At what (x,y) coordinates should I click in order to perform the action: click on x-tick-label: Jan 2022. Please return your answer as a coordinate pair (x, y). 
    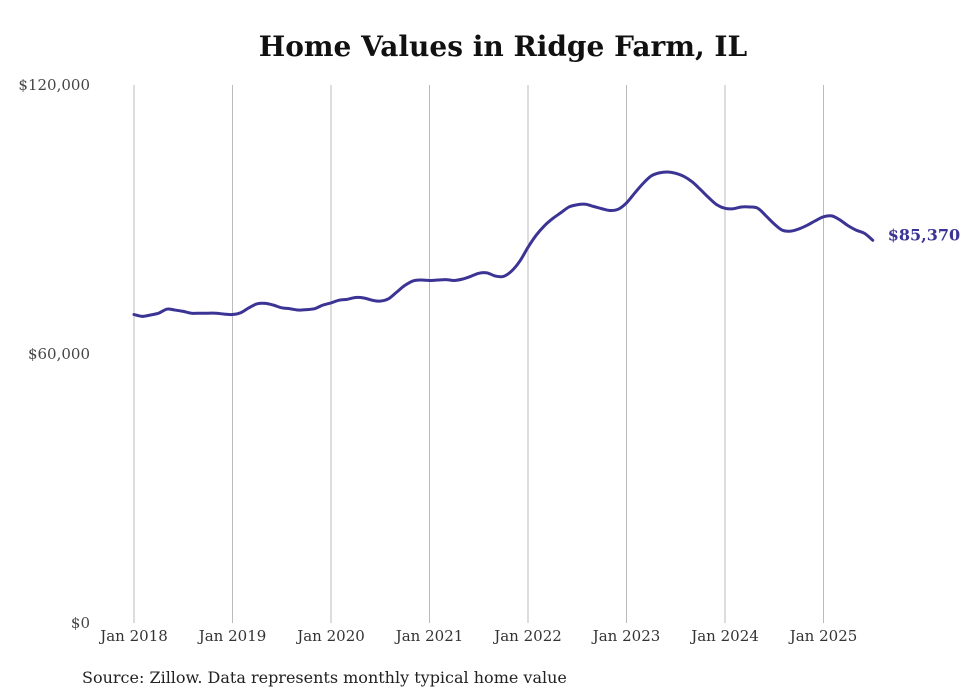
    Looking at the image, I should click on (527, 636).